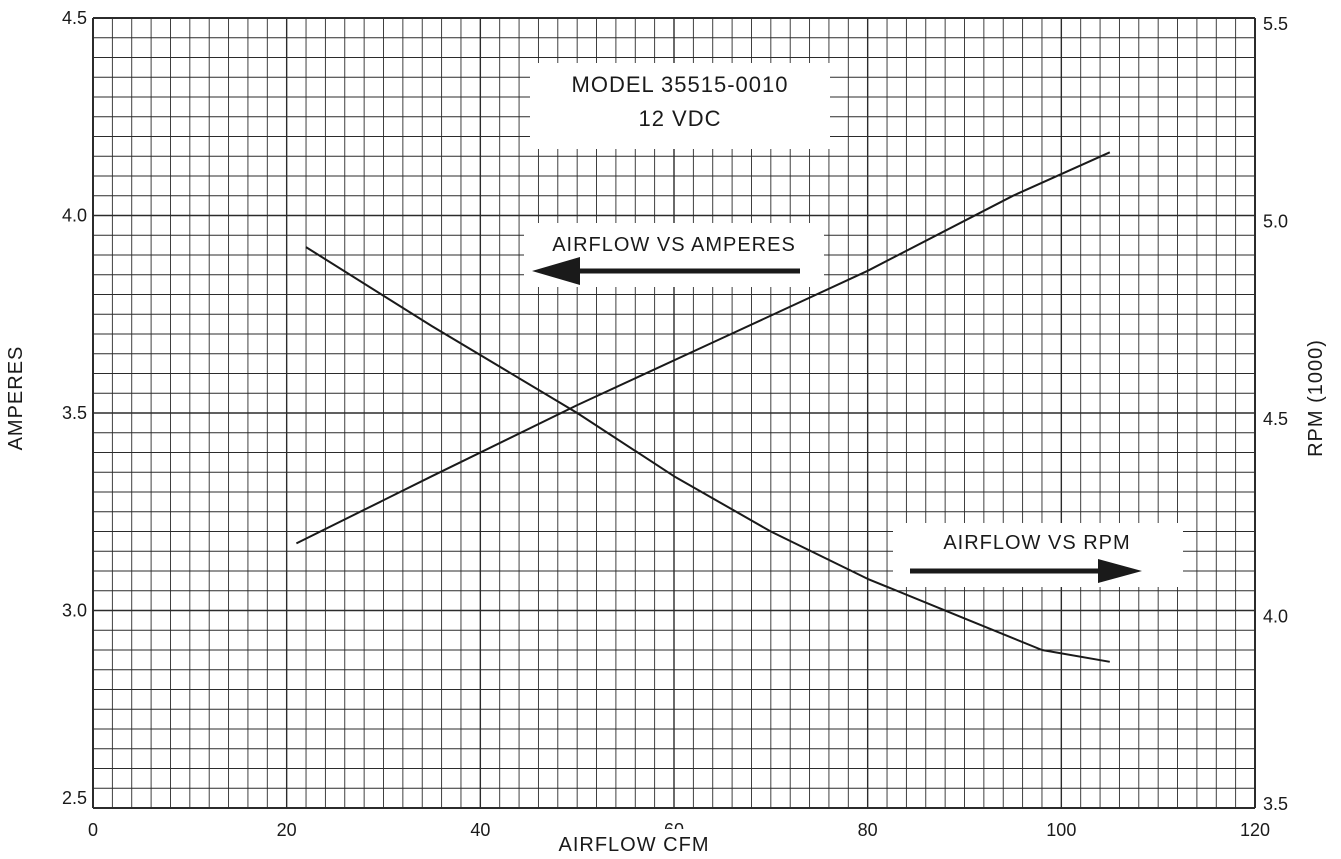 Image resolution: width=1341 pixels, height=859 pixels. Describe the element at coordinates (868, 830) in the screenshot. I see `x-tick-label: 80` at that location.